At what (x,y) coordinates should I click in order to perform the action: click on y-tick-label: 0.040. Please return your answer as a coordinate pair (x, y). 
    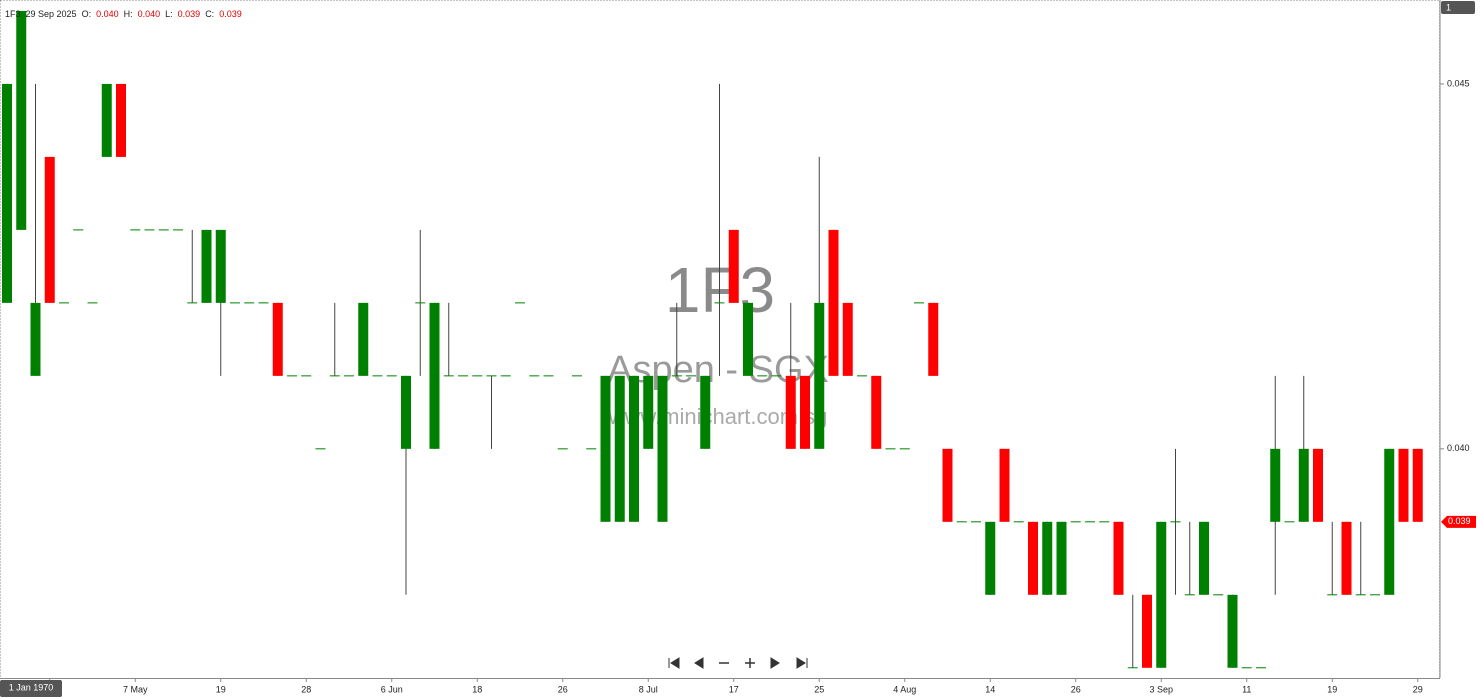
    Looking at the image, I should click on (1458, 448).